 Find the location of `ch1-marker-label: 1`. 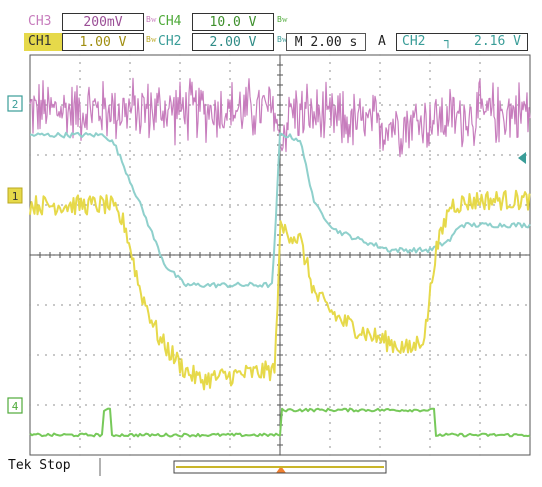

ch1-marker-label: 1 is located at coordinates (15, 196).